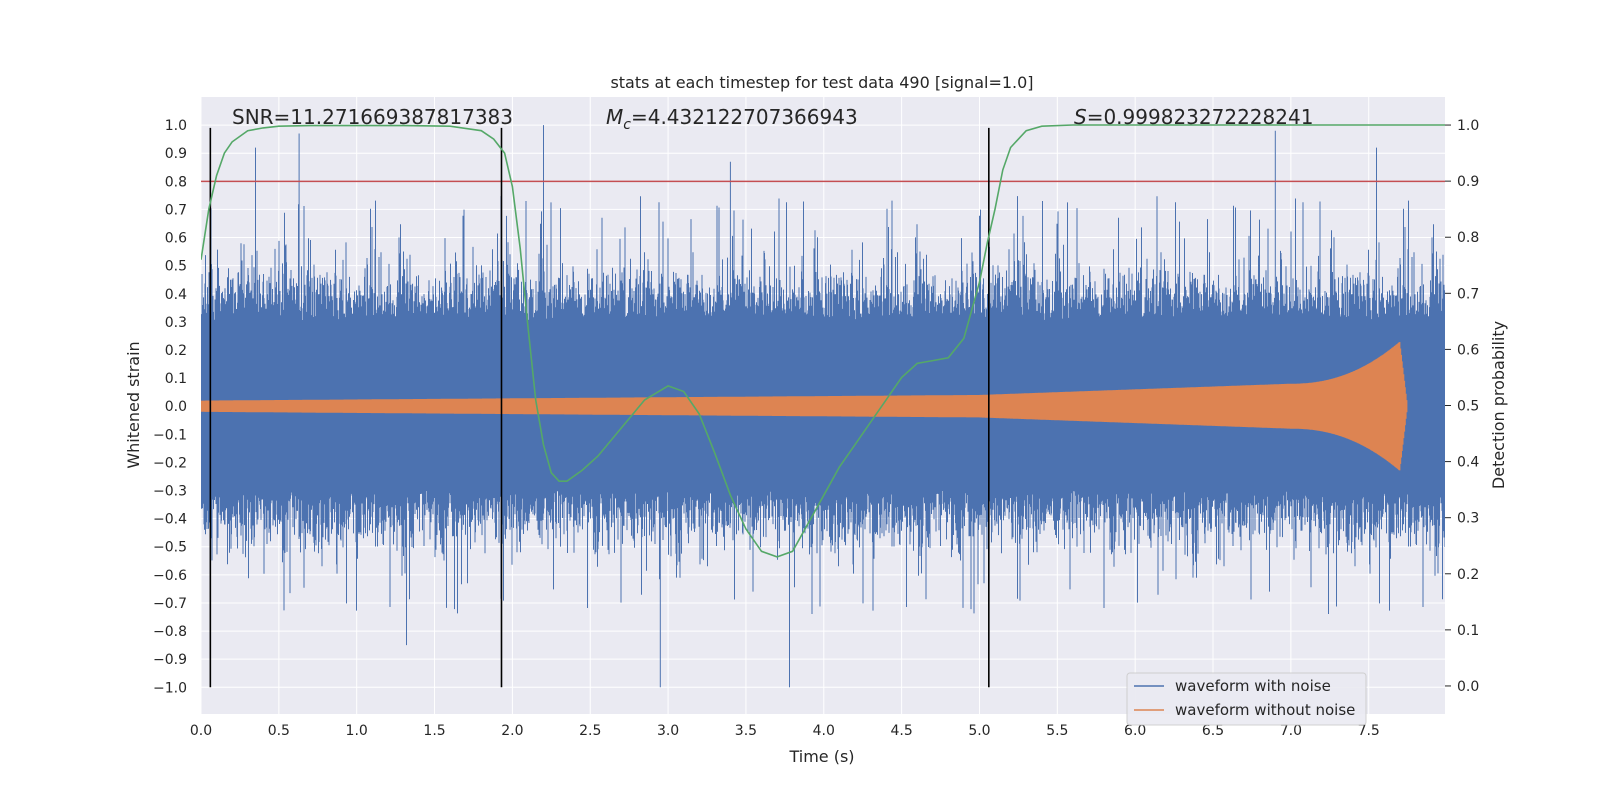 This screenshot has height=800, width=1600. Describe the element at coordinates (1057, 731) in the screenshot. I see `x-tick-label: 5.5` at that location.